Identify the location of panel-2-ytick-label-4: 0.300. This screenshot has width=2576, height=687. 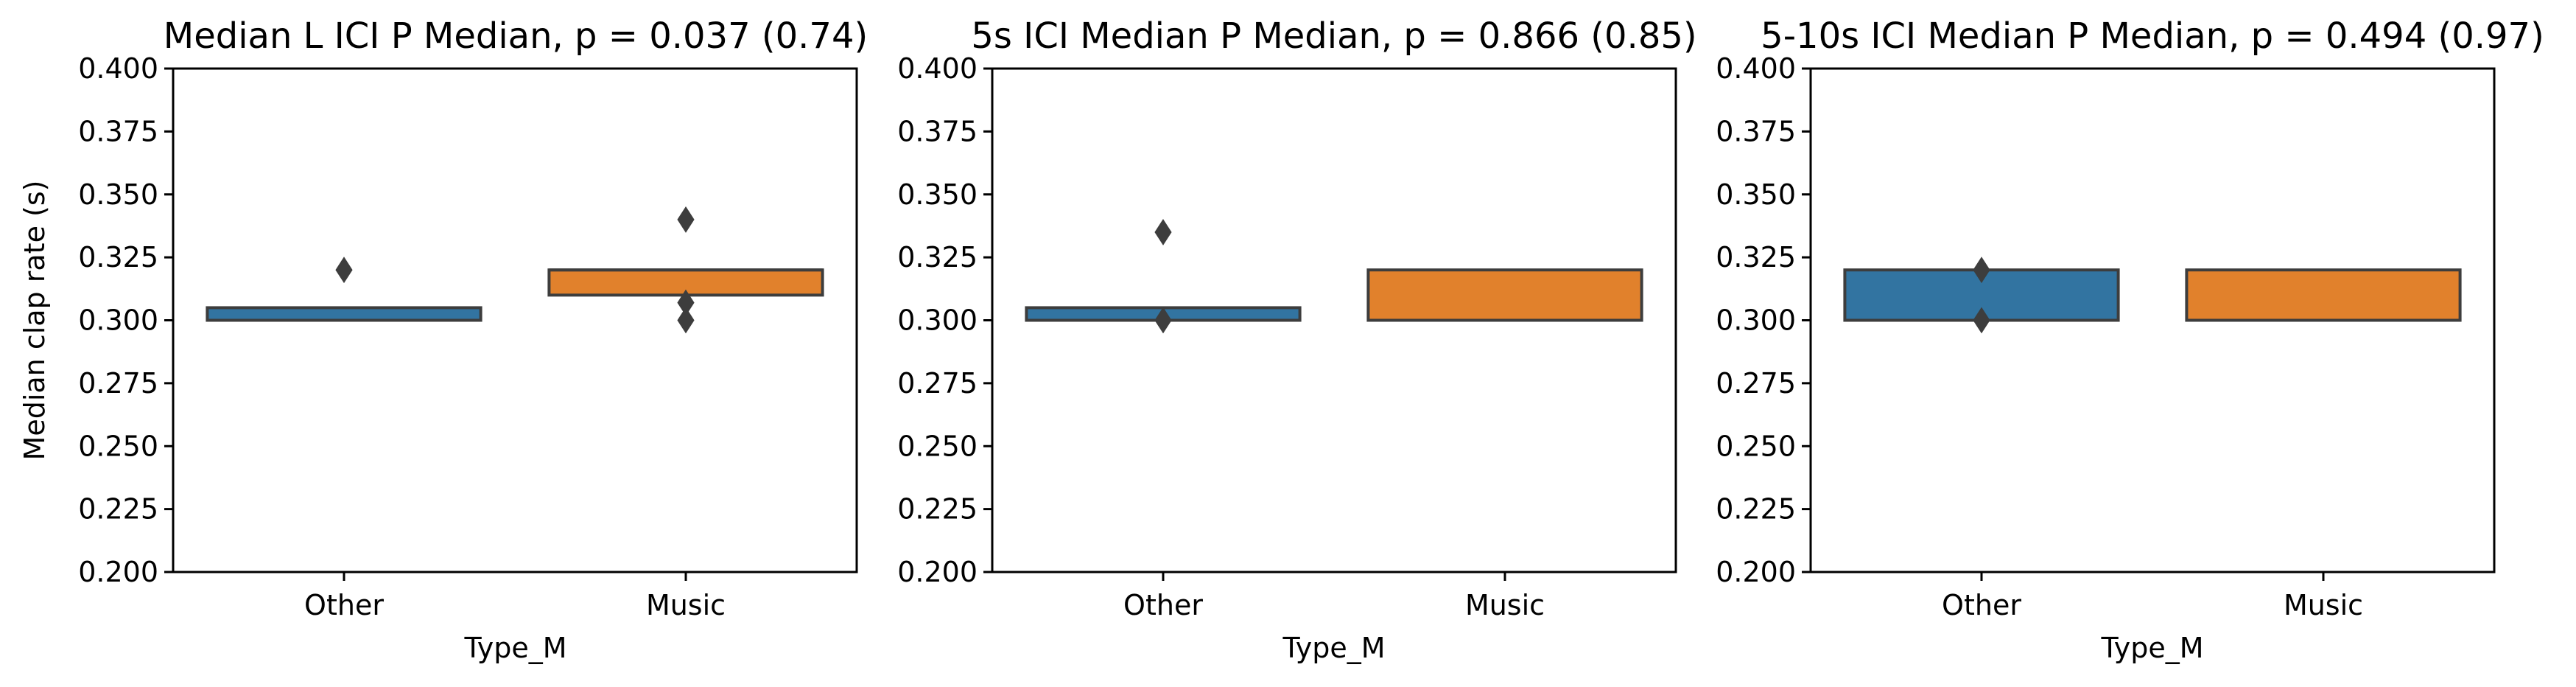
(1756, 320).